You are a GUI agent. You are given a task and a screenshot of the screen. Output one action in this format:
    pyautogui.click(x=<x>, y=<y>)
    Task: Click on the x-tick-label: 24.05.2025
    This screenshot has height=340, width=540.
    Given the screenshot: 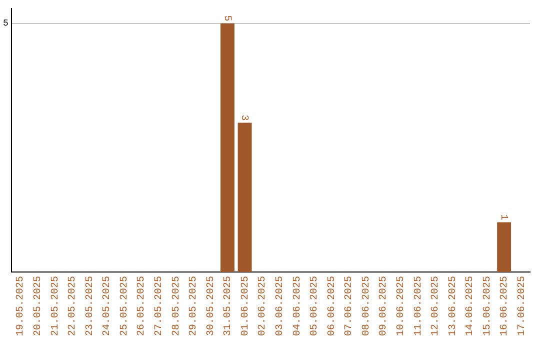 What is the action you would take?
    pyautogui.click(x=108, y=306)
    